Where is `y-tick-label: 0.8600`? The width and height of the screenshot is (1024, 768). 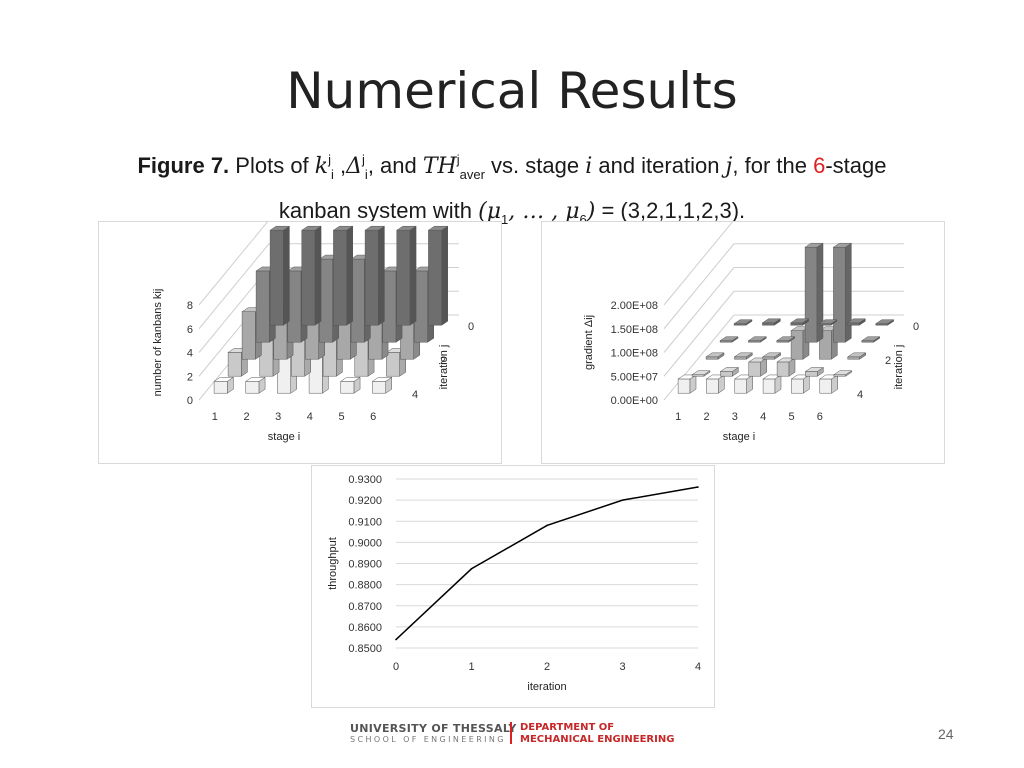 y-tick-label: 0.8600 is located at coordinates (365, 628).